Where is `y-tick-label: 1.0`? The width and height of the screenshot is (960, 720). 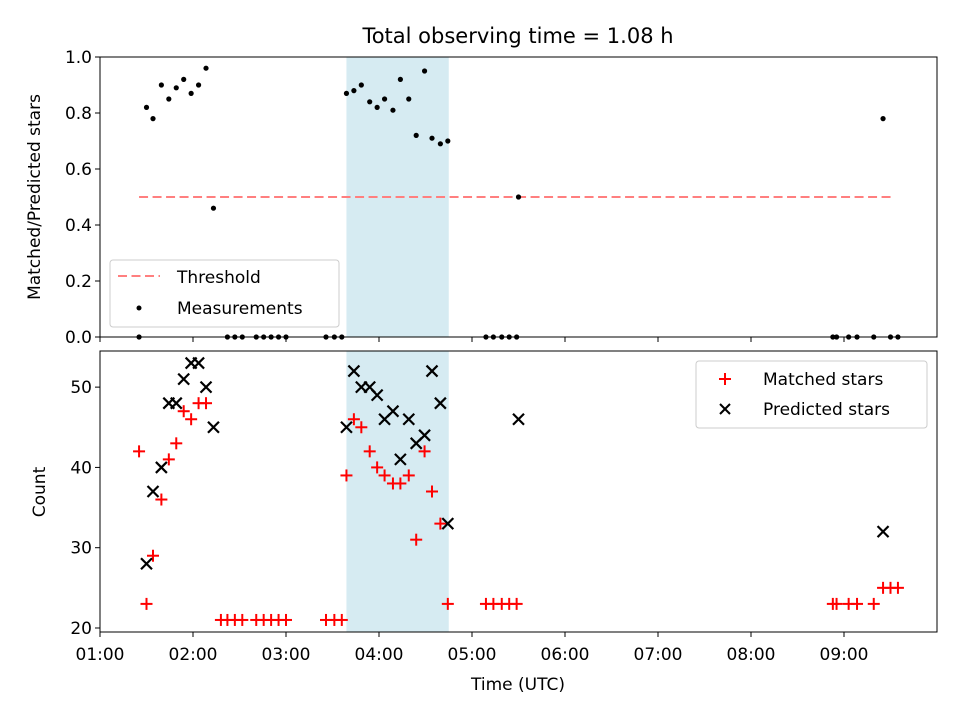 y-tick-label: 1.0 is located at coordinates (78, 58).